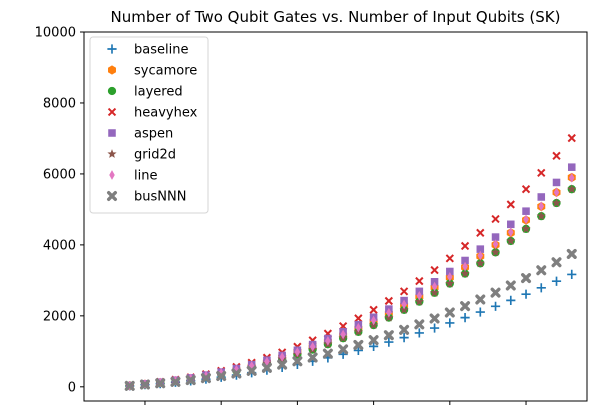  What do you see at coordinates (153, 134) in the screenshot?
I see `legend-label: aspen` at bounding box center [153, 134].